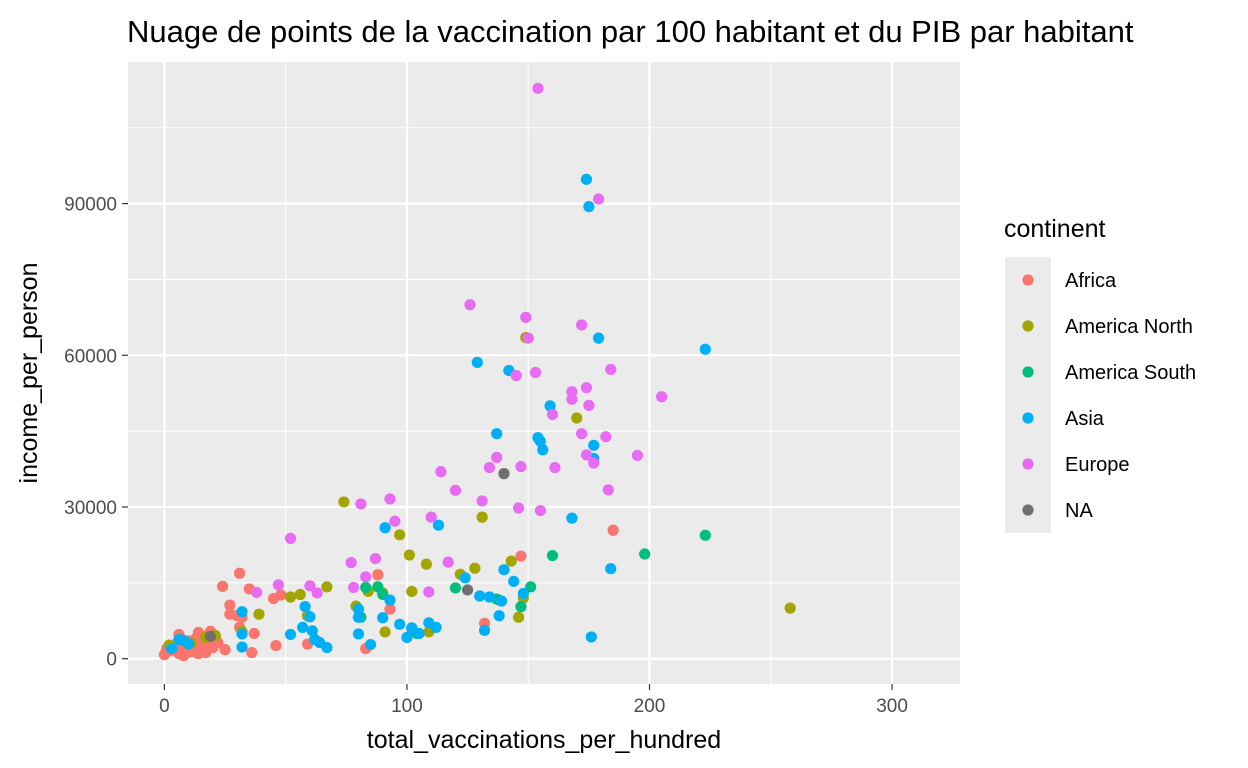 This screenshot has height=768, width=1248. I want to click on y-axis-ticks: 0 30000 60000 90000, so click(96, 433).